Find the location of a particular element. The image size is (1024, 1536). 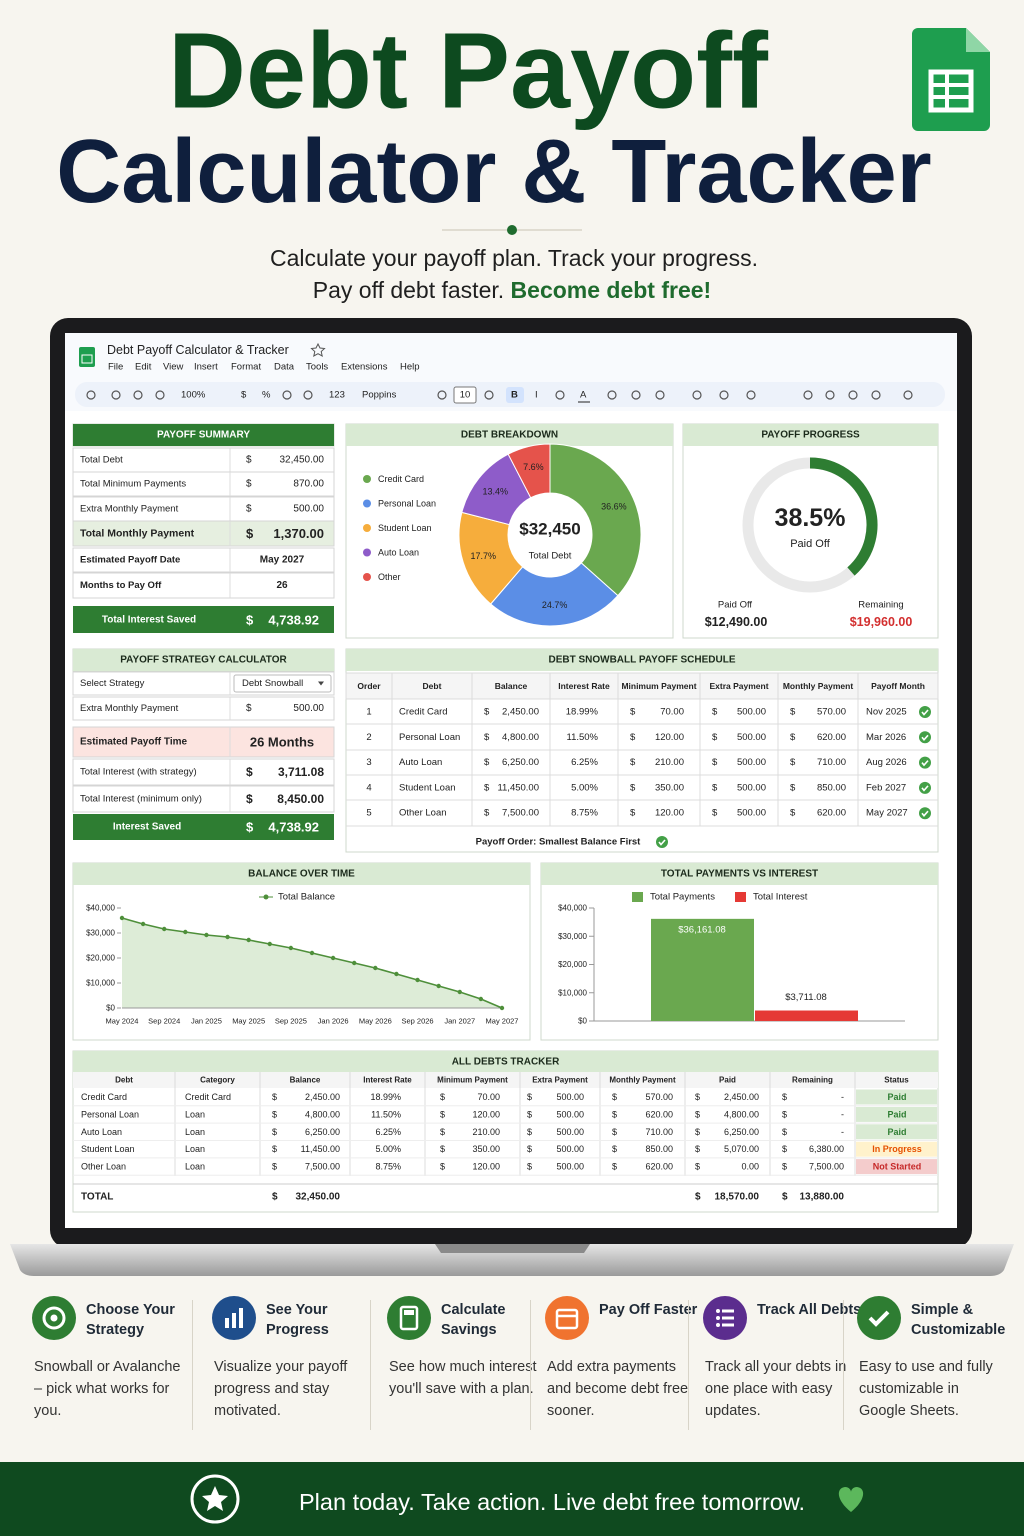

status: Paid is located at coordinates (896, 1132).